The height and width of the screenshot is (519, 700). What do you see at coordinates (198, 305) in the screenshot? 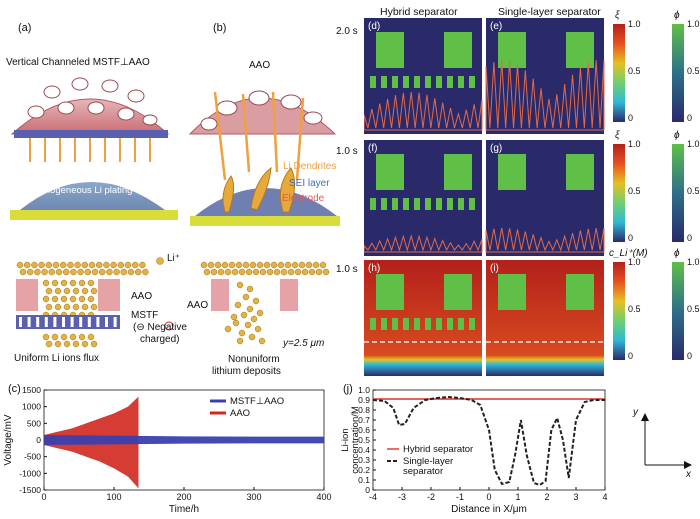
I see `aao-mid-label: AAO` at bounding box center [198, 305].